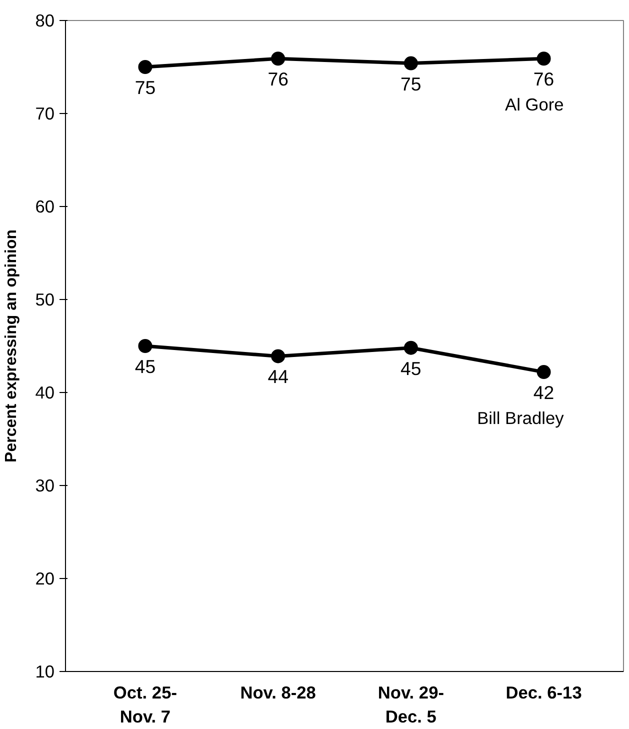  Describe the element at coordinates (45, 578) in the screenshot. I see `y-tick-label: 20` at that location.